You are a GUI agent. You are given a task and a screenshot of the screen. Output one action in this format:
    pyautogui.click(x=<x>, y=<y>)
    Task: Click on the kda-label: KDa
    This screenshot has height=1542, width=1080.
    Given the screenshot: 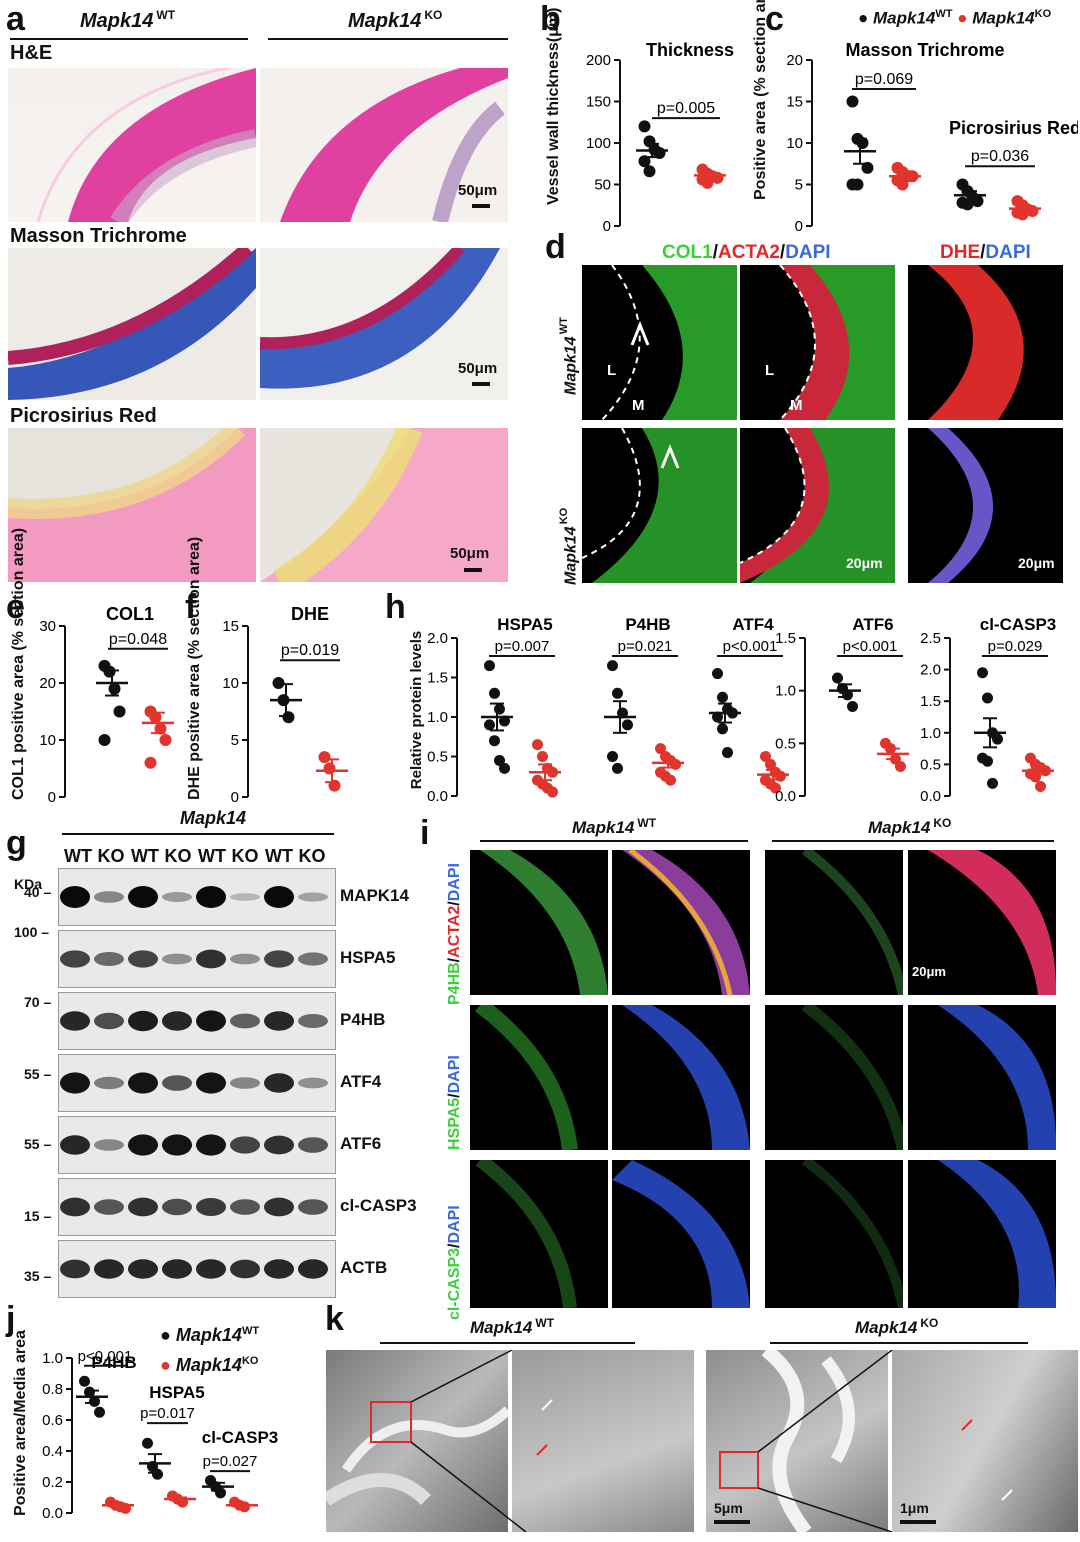 What is the action you would take?
    pyautogui.click(x=28, y=884)
    